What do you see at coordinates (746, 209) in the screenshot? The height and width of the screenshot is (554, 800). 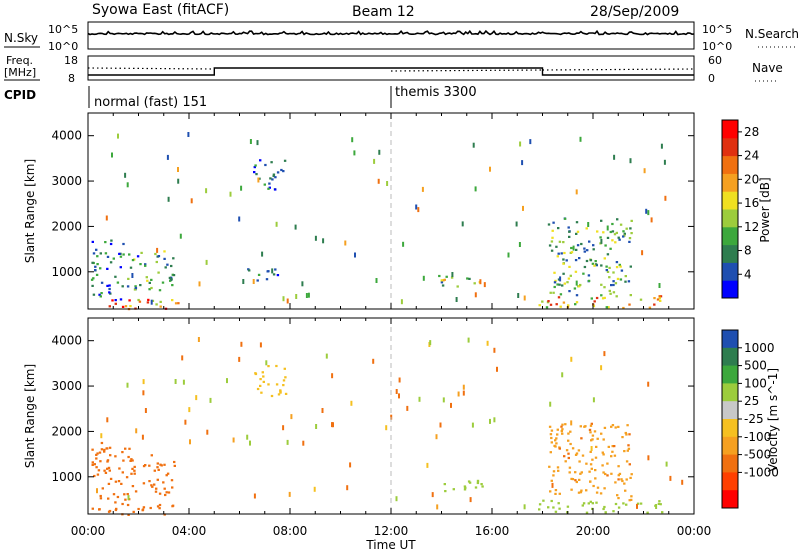 I see `power-colorbar: 4 8 12 16 20 24 28 Power [dB]` at bounding box center [746, 209].